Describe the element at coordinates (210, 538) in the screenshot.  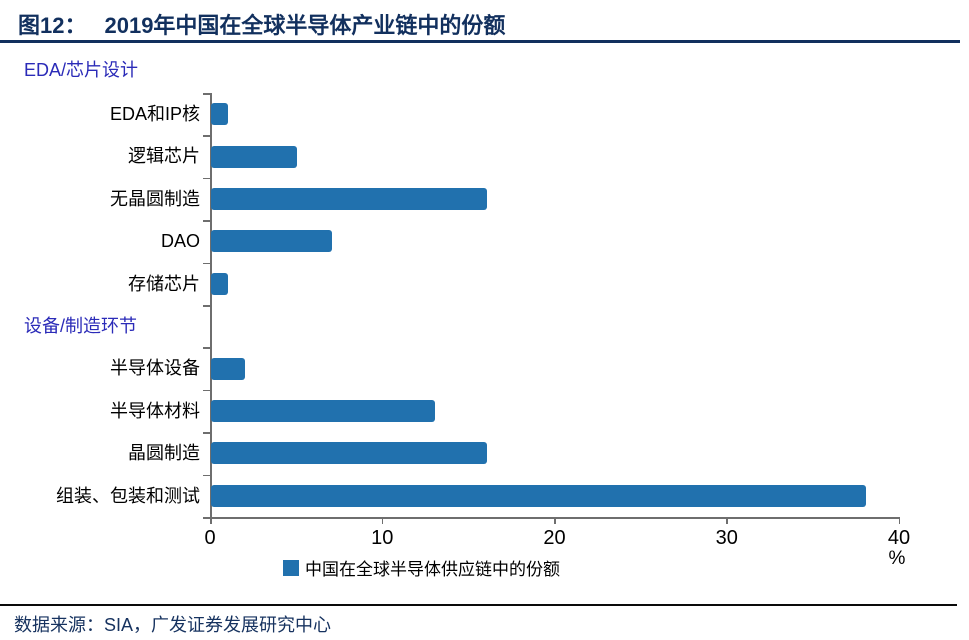
I see `x-tick-label: 0` at that location.